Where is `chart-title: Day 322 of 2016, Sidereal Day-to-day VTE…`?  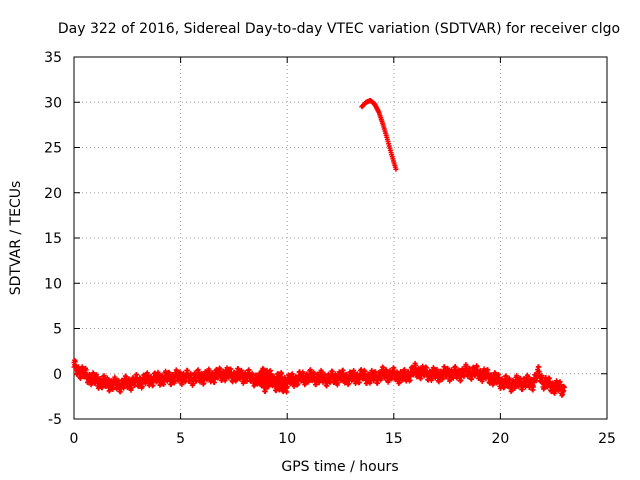 chart-title: Day 322 of 2016, Sidereal Day-to-day VTE… is located at coordinates (339, 29).